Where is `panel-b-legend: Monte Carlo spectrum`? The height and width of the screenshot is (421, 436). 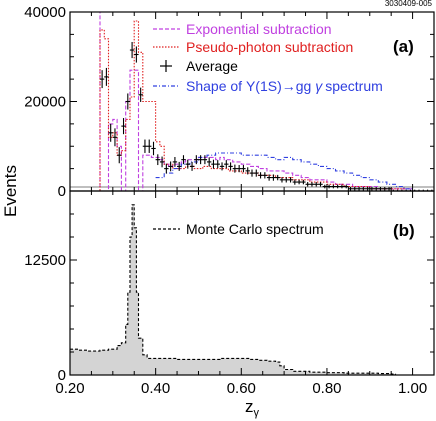 panel-b-legend: Monte Carlo spectrum is located at coordinates (238, 229).